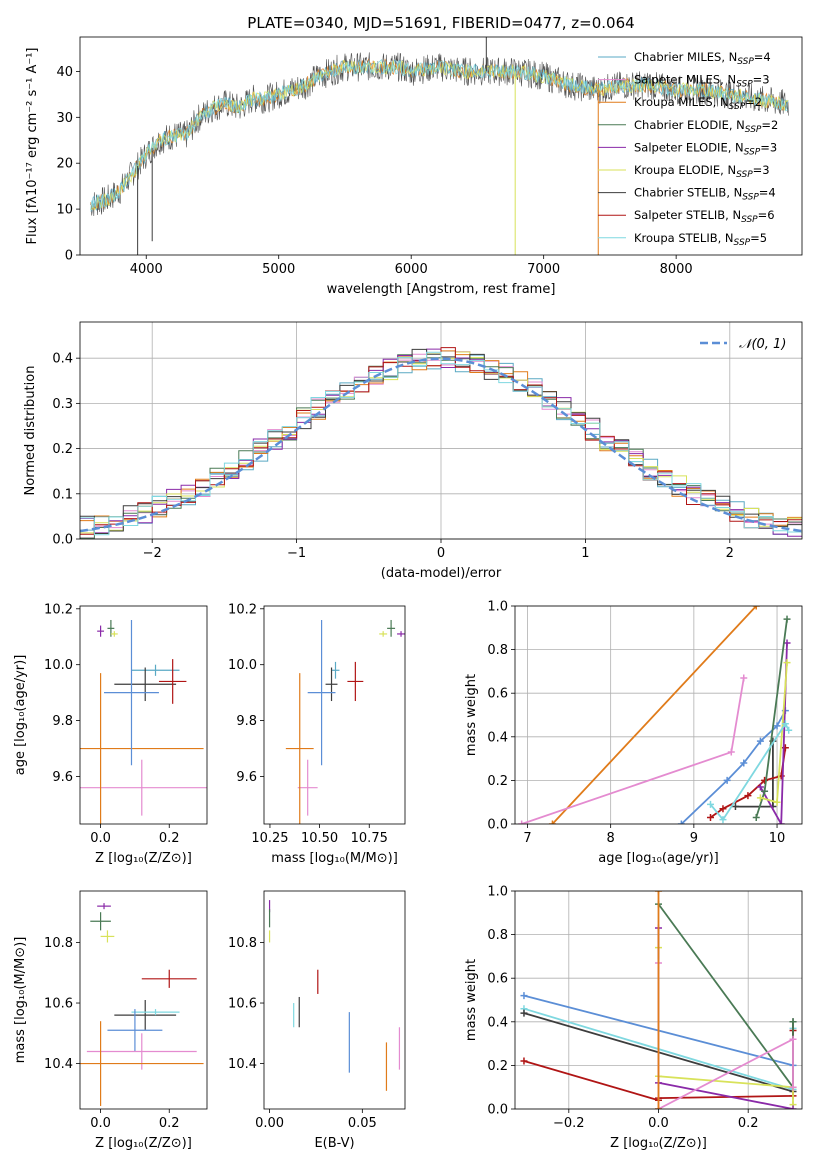 This screenshot has width=819, height=1170. What do you see at coordinates (30, 431) in the screenshot?
I see `y-axis-label: Normed distribution` at bounding box center [30, 431].